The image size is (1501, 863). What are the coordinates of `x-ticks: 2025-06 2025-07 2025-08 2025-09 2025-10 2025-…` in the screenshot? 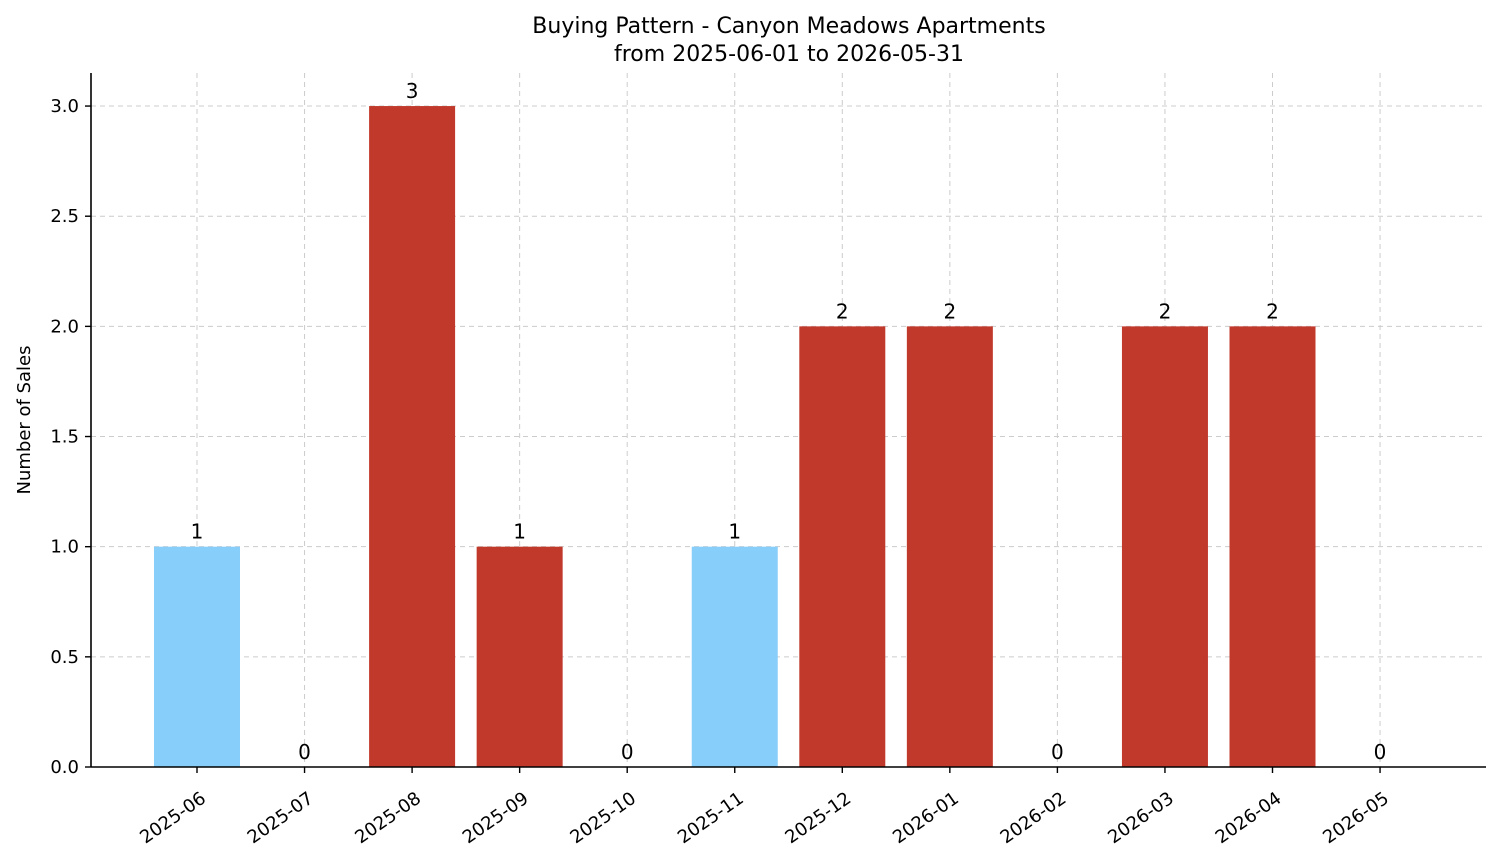 It's located at (764, 807).